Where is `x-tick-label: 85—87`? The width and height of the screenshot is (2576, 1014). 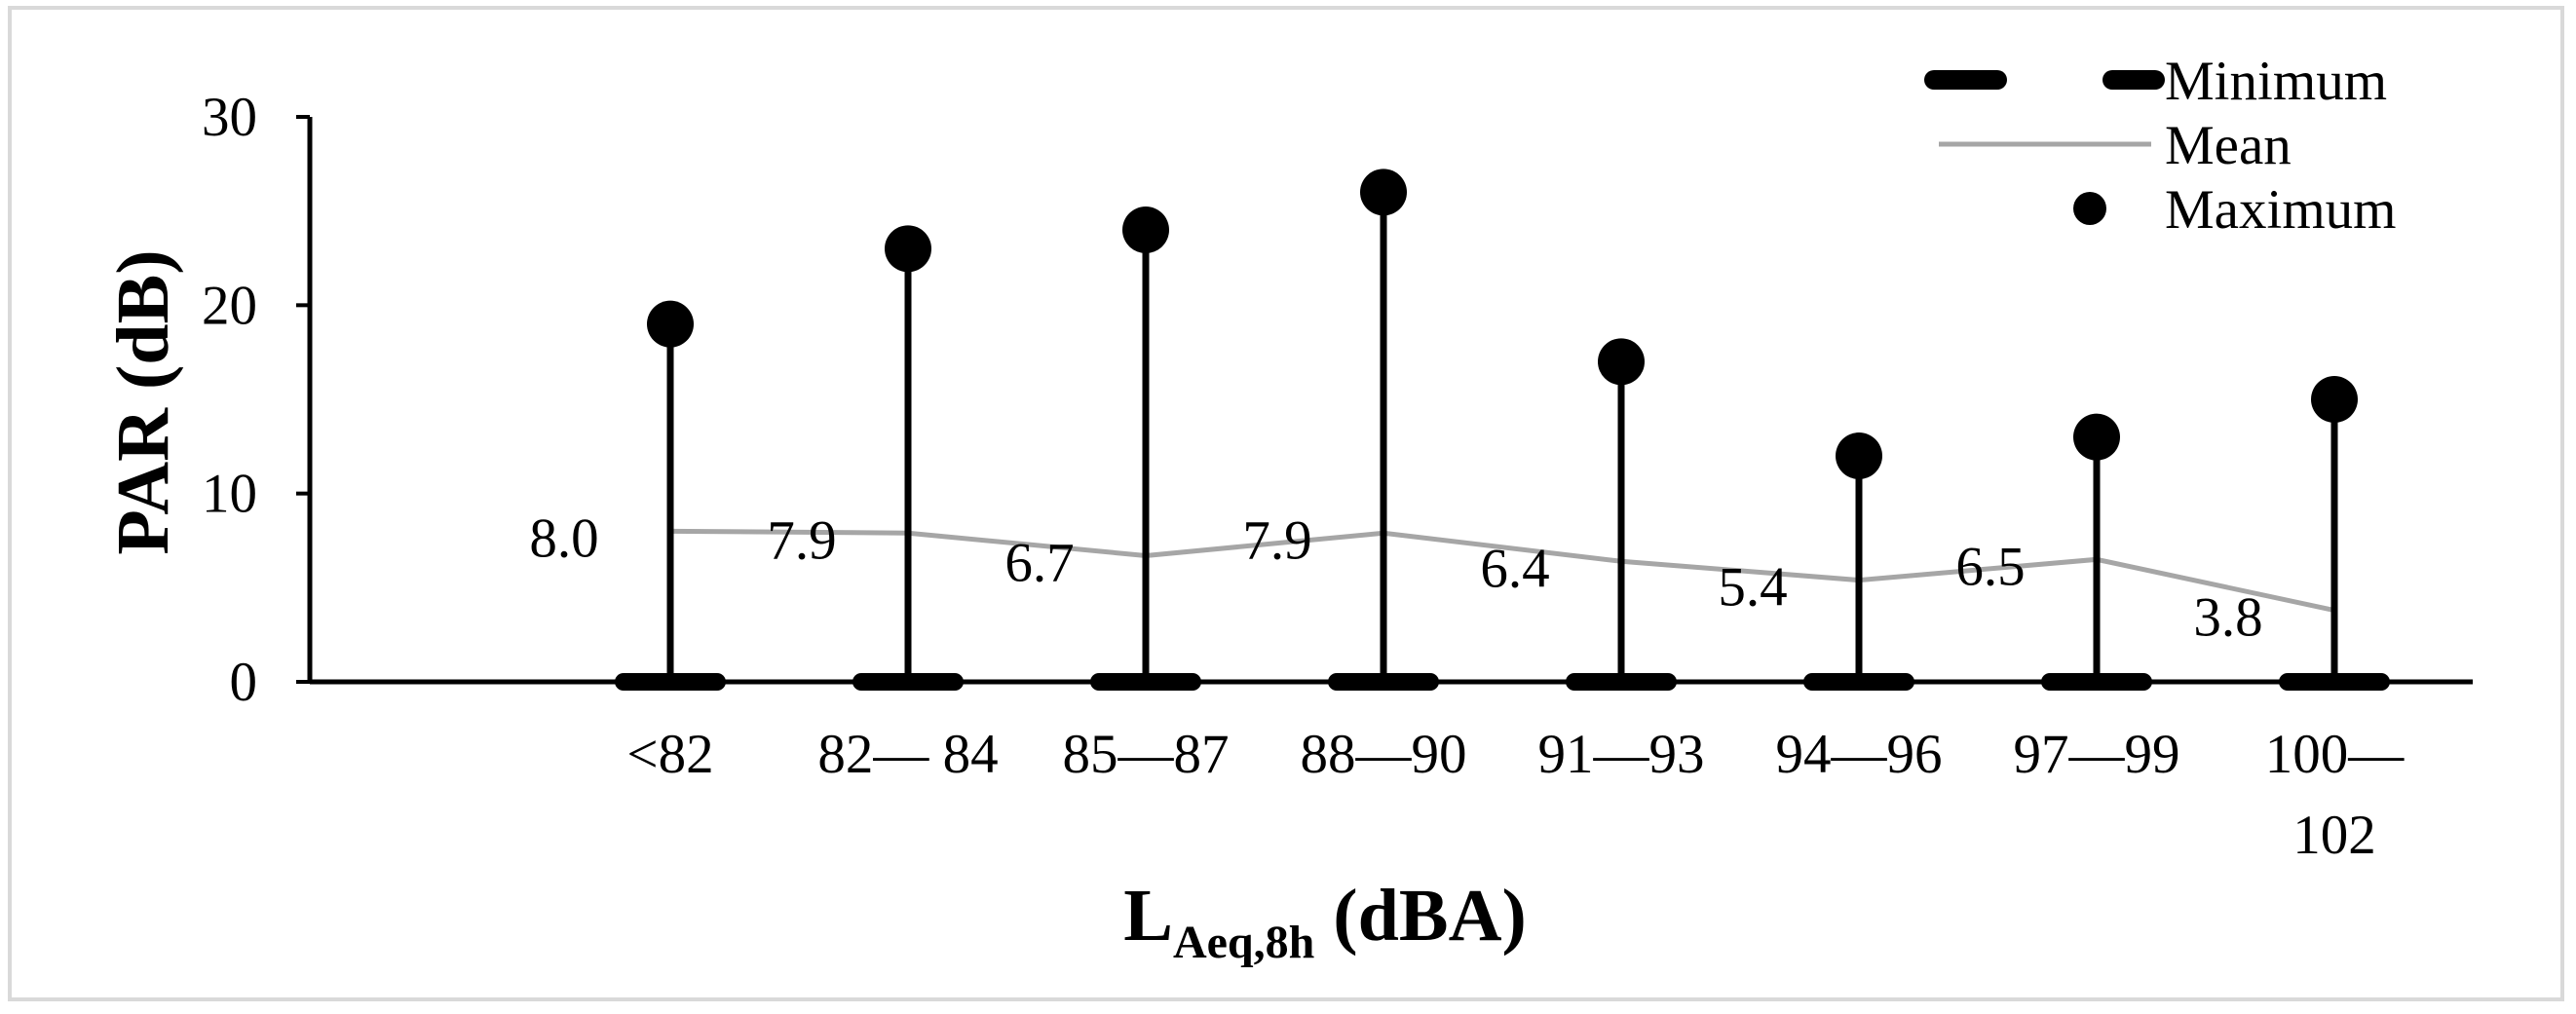 x-tick-label: 85—87 is located at coordinates (1146, 754).